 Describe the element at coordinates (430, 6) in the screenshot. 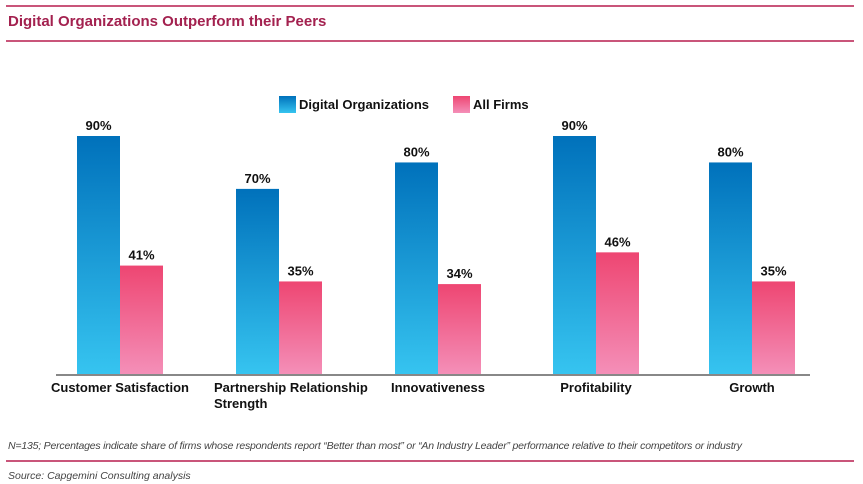

I see `top-rule` at that location.